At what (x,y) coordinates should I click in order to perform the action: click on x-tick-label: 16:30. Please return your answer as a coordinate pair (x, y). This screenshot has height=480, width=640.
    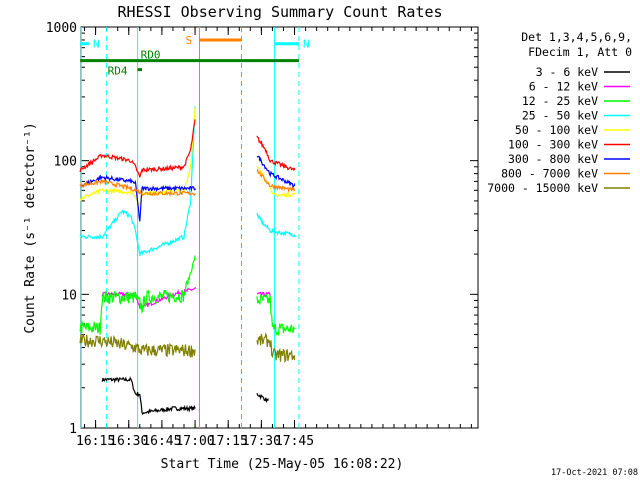
    Looking at the image, I should click on (128, 441).